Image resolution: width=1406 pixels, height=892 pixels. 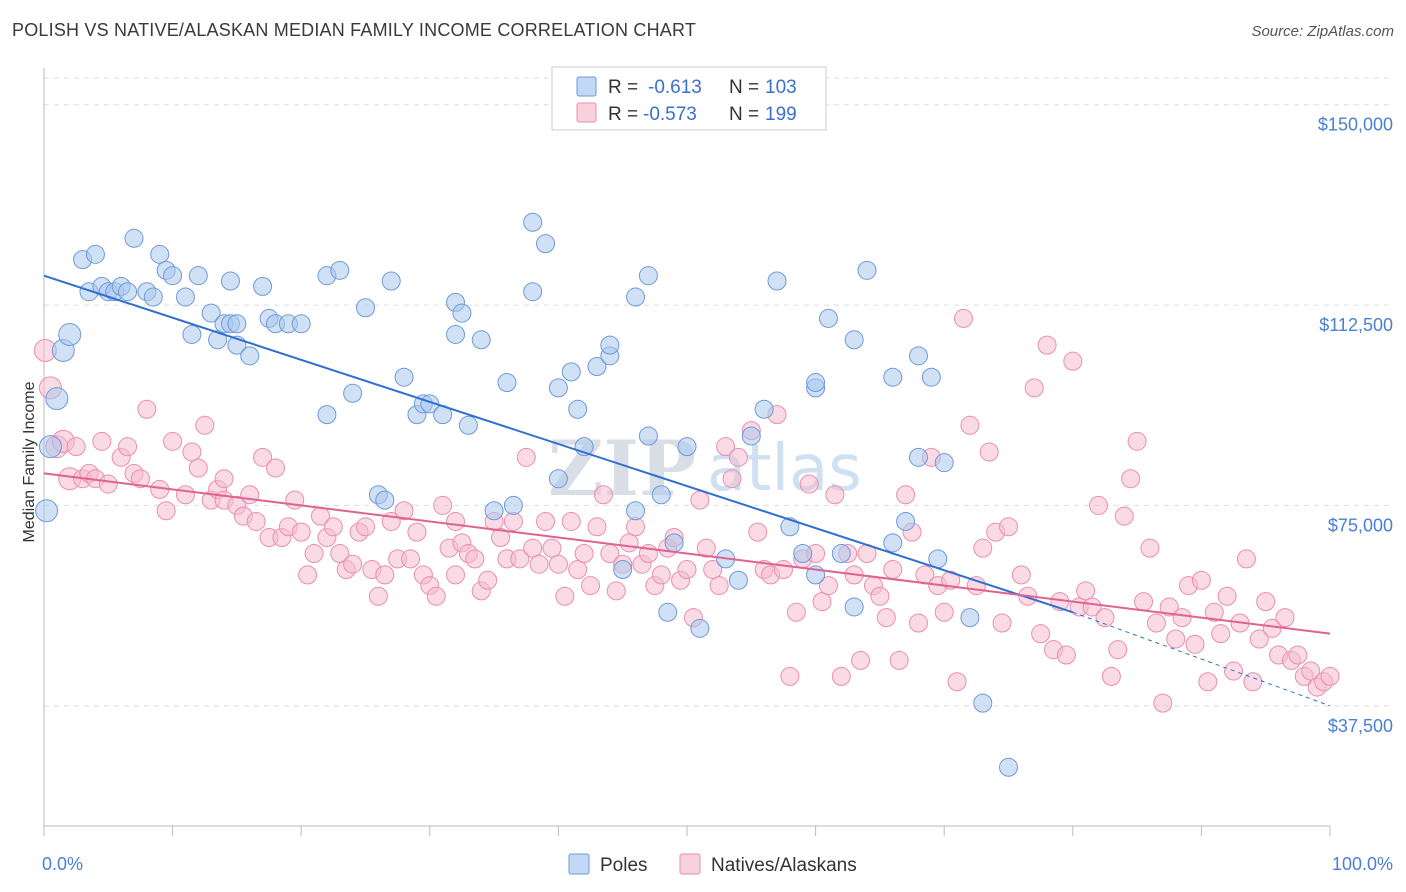 I want to click on x-tick-label: 100.0%, so click(x=1362, y=864).